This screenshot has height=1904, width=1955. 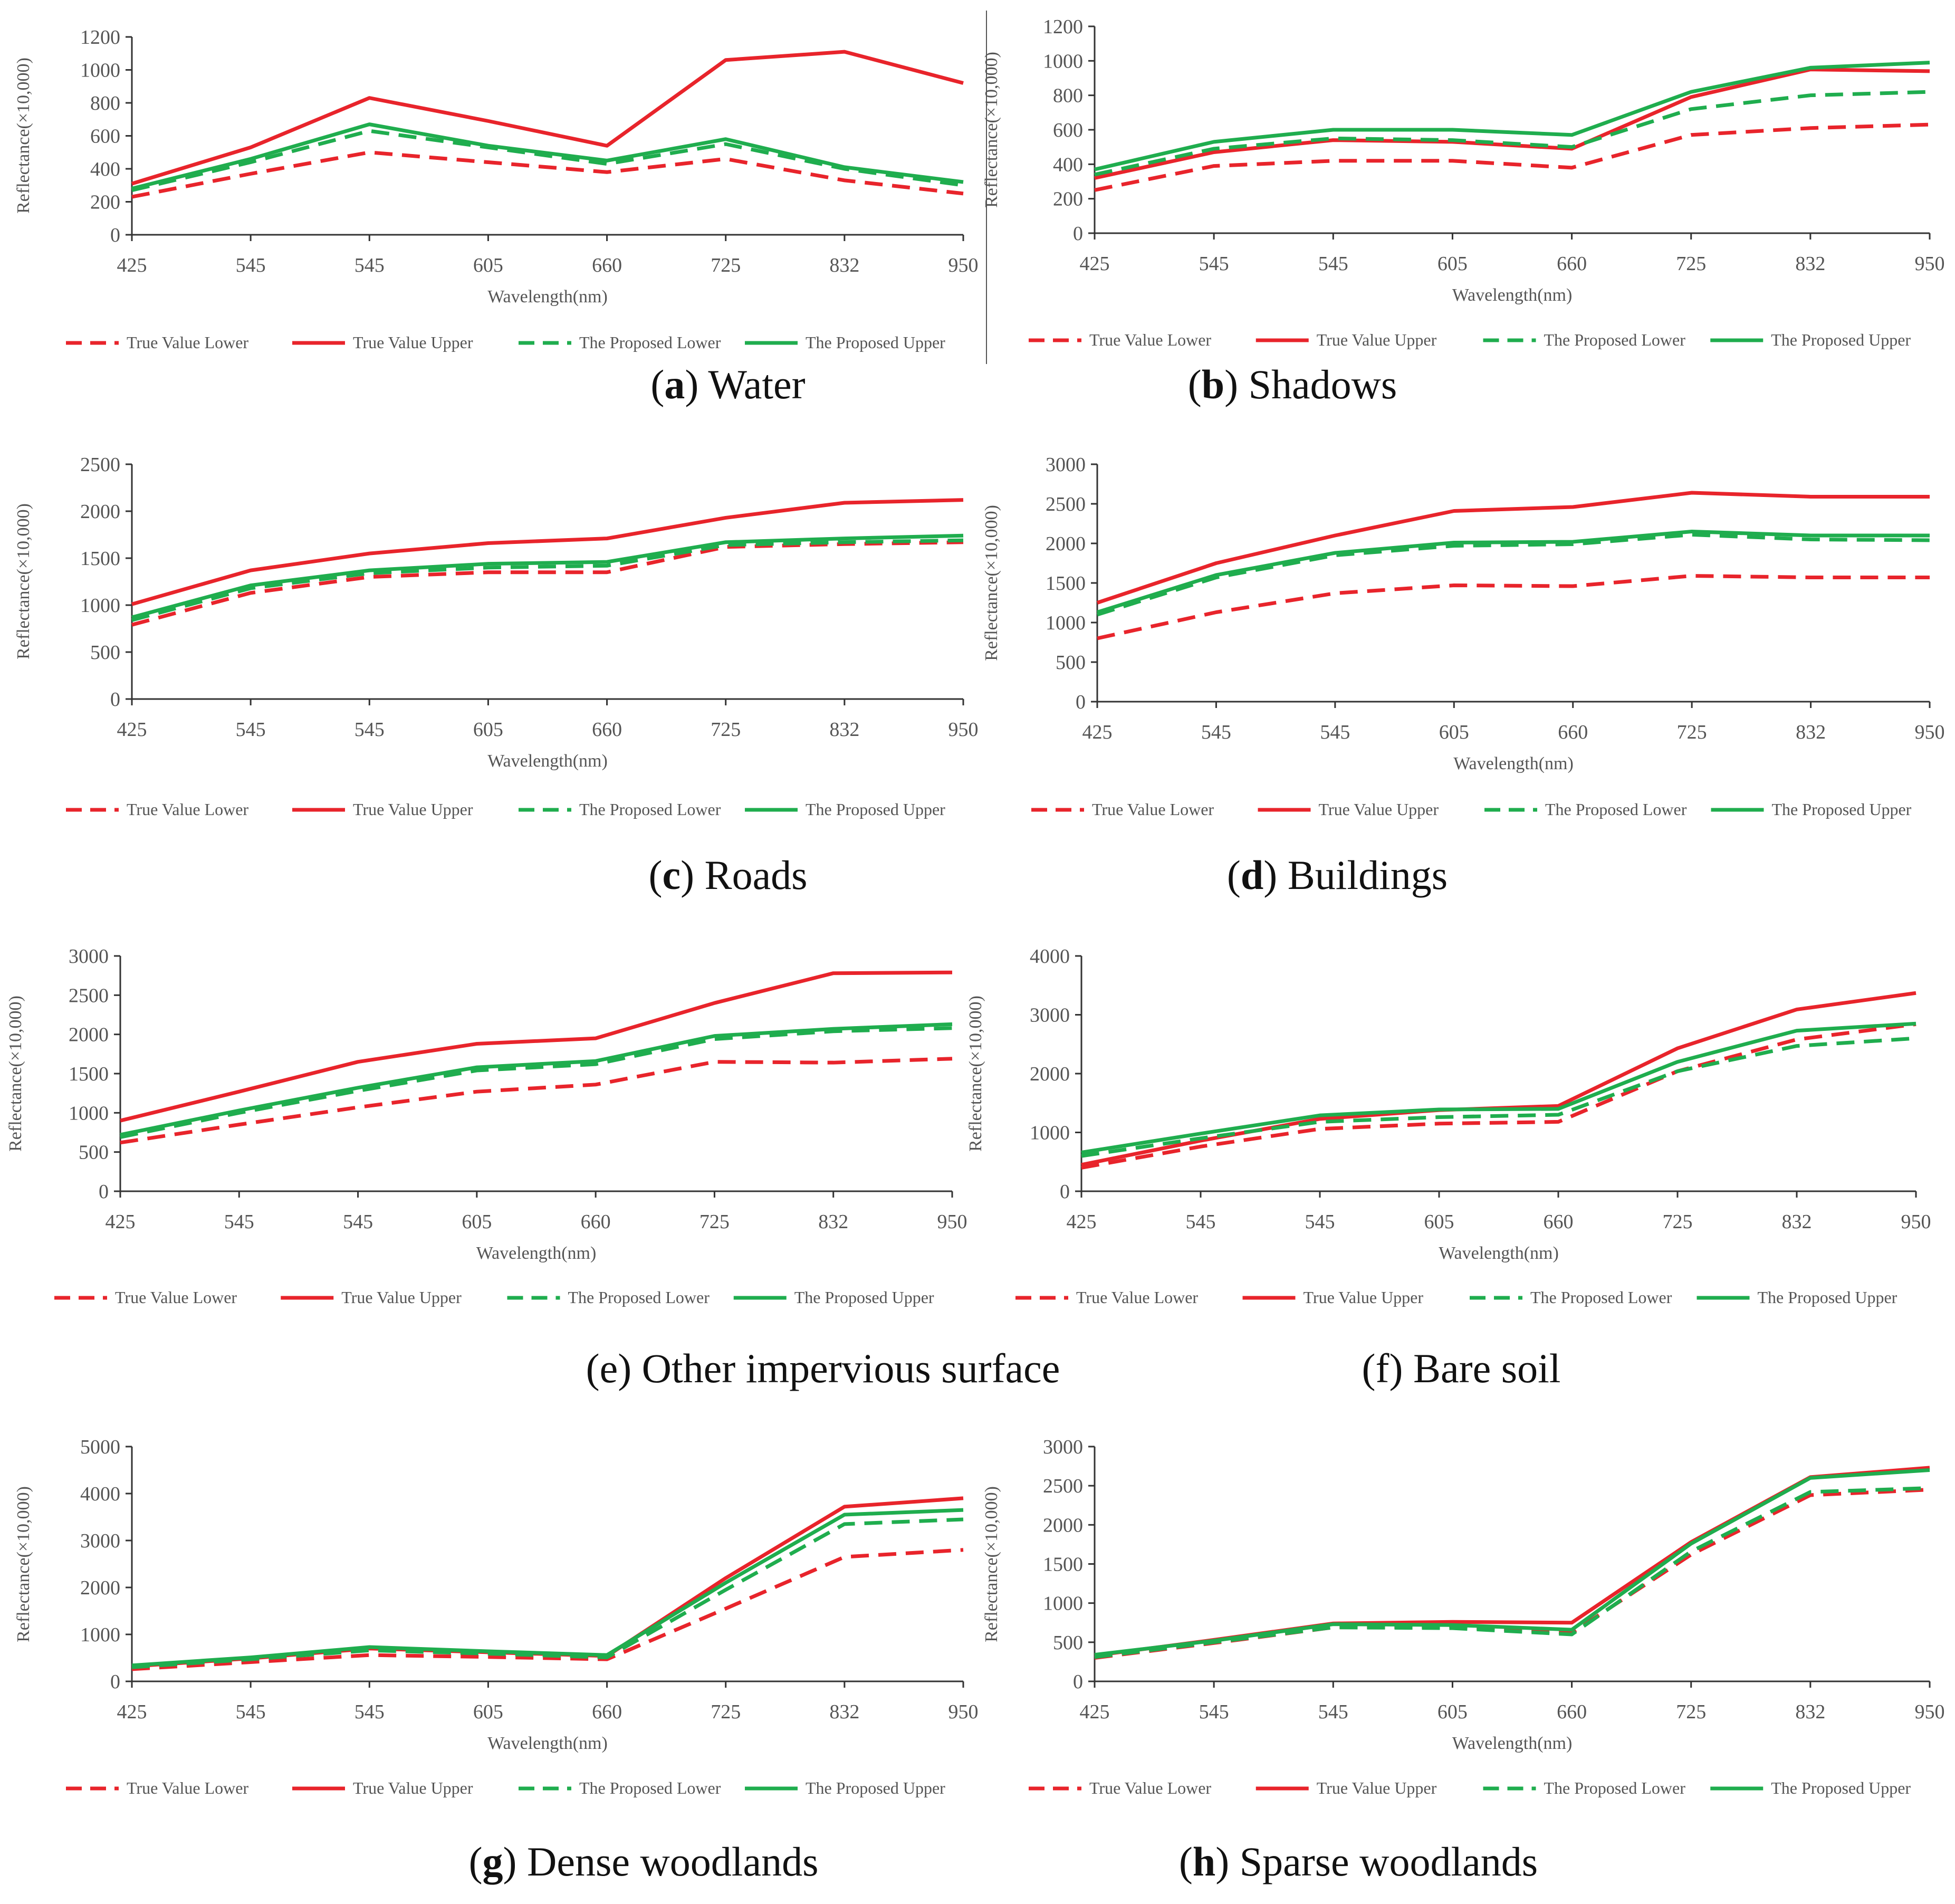 What do you see at coordinates (1213, 384) in the screenshot?
I see `caption-letter: b` at bounding box center [1213, 384].